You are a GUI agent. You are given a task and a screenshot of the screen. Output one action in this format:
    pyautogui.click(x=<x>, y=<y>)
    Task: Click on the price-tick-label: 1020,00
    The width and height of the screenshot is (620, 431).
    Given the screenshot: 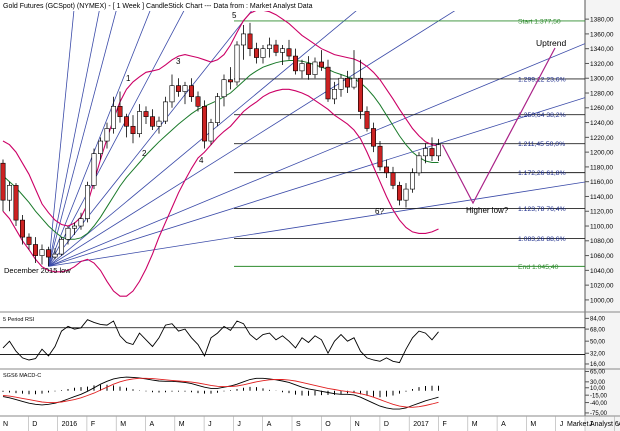 What is the action you would take?
    pyautogui.click(x=602, y=286)
    